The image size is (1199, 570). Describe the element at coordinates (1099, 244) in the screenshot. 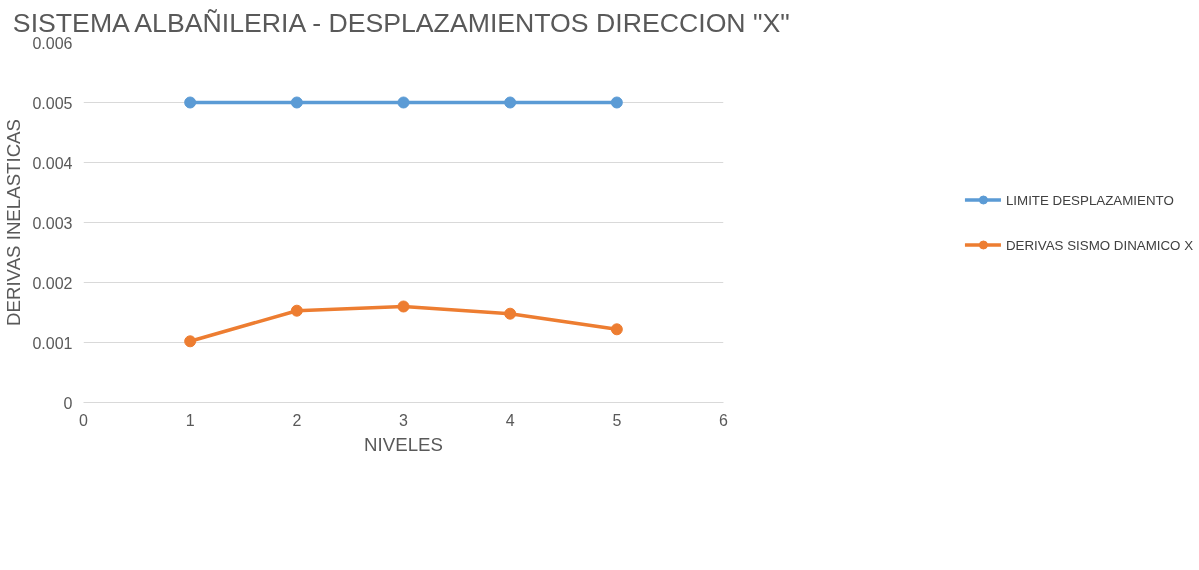

I see `legend-label: DERIVAS SISMO DINAMICO X` at that location.